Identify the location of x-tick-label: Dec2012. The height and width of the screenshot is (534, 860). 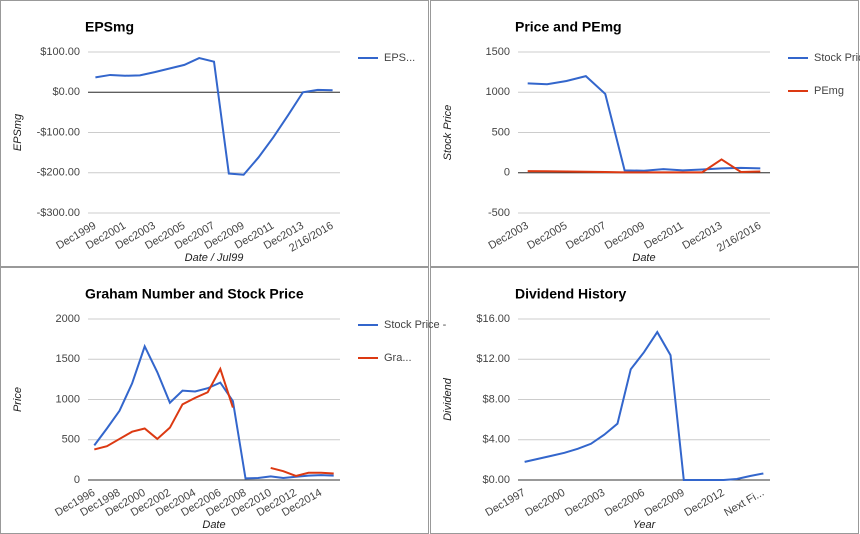
(704, 503).